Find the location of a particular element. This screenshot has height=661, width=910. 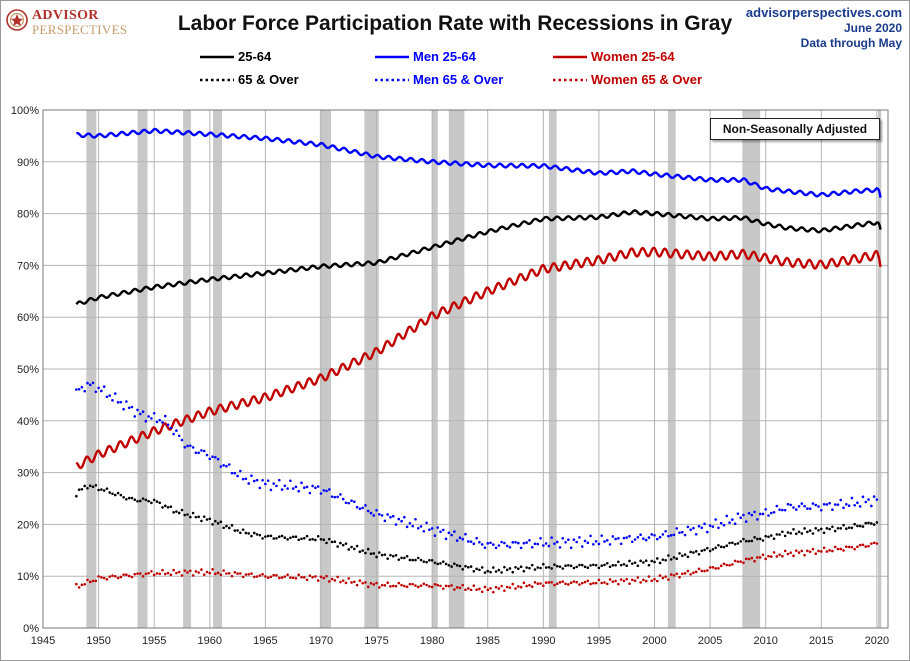

site-url: advisorperspectives.com is located at coordinates (823, 12).